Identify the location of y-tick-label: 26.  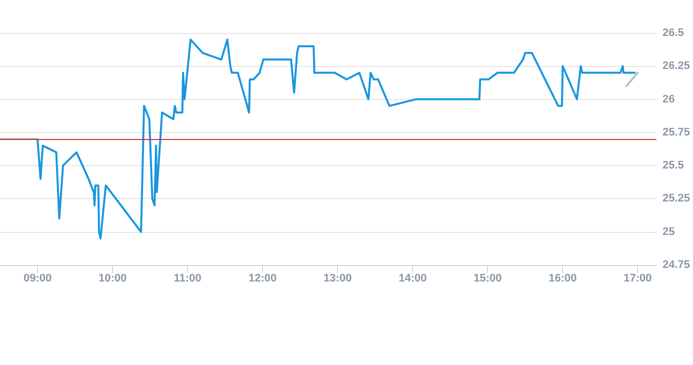
(668, 99).